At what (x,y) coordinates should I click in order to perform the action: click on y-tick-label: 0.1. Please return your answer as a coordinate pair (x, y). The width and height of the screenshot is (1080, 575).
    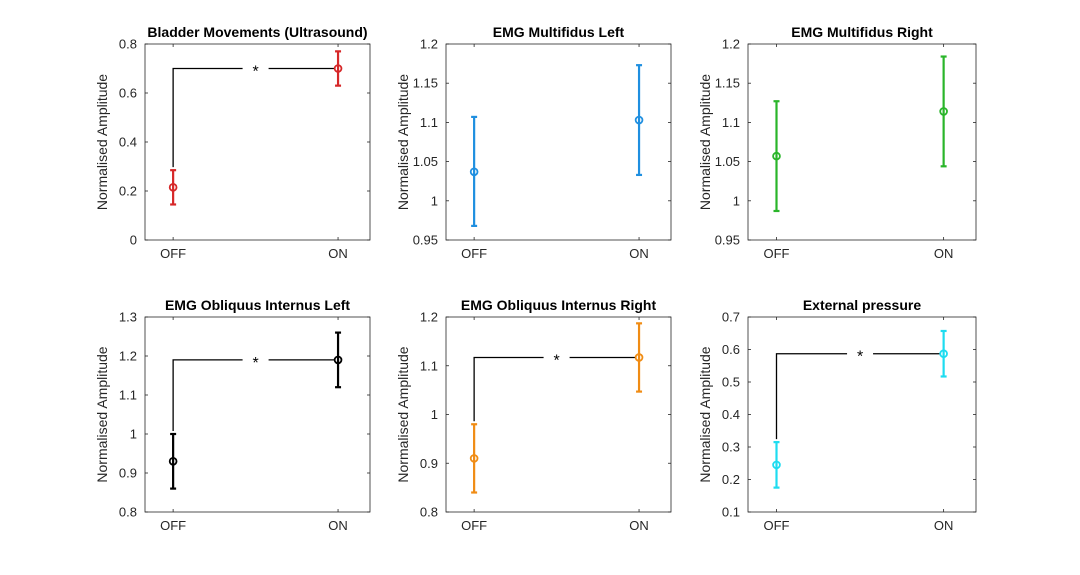
    Looking at the image, I should click on (731, 512).